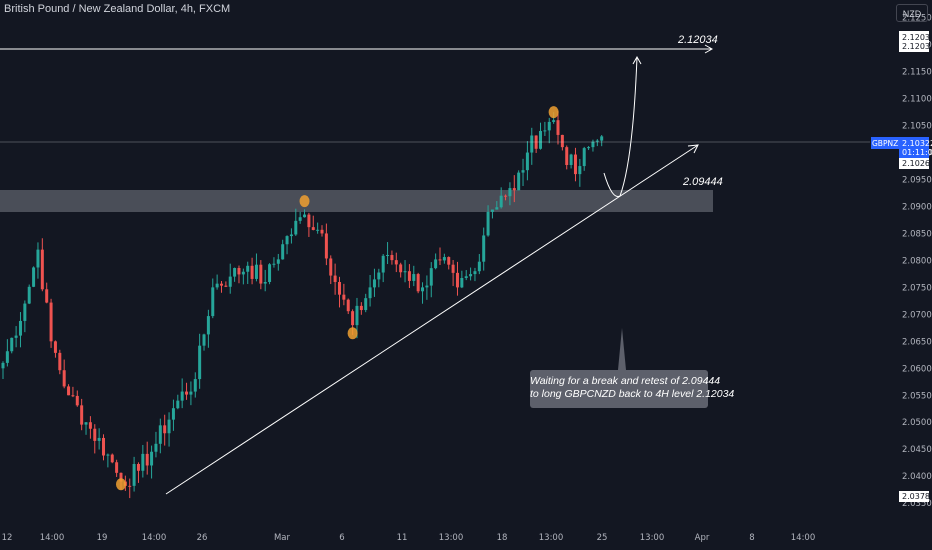 This screenshot has width=932, height=550. Describe the element at coordinates (917, 37) in the screenshot. I see `price-tag-target-top: 2.12034` at that location.